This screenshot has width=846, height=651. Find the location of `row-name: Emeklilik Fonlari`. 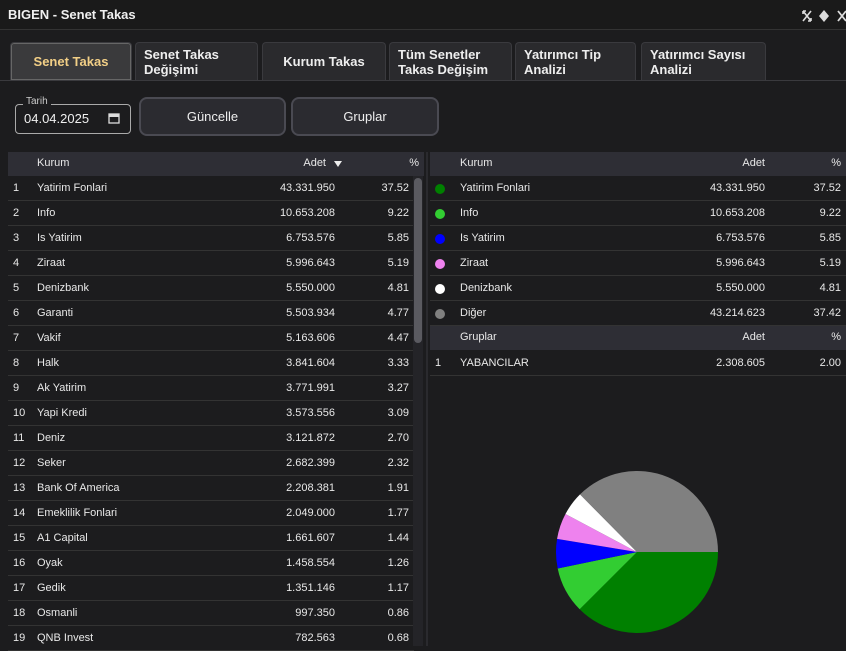

row-name: Emeklilik Fonlari is located at coordinates (77, 513).